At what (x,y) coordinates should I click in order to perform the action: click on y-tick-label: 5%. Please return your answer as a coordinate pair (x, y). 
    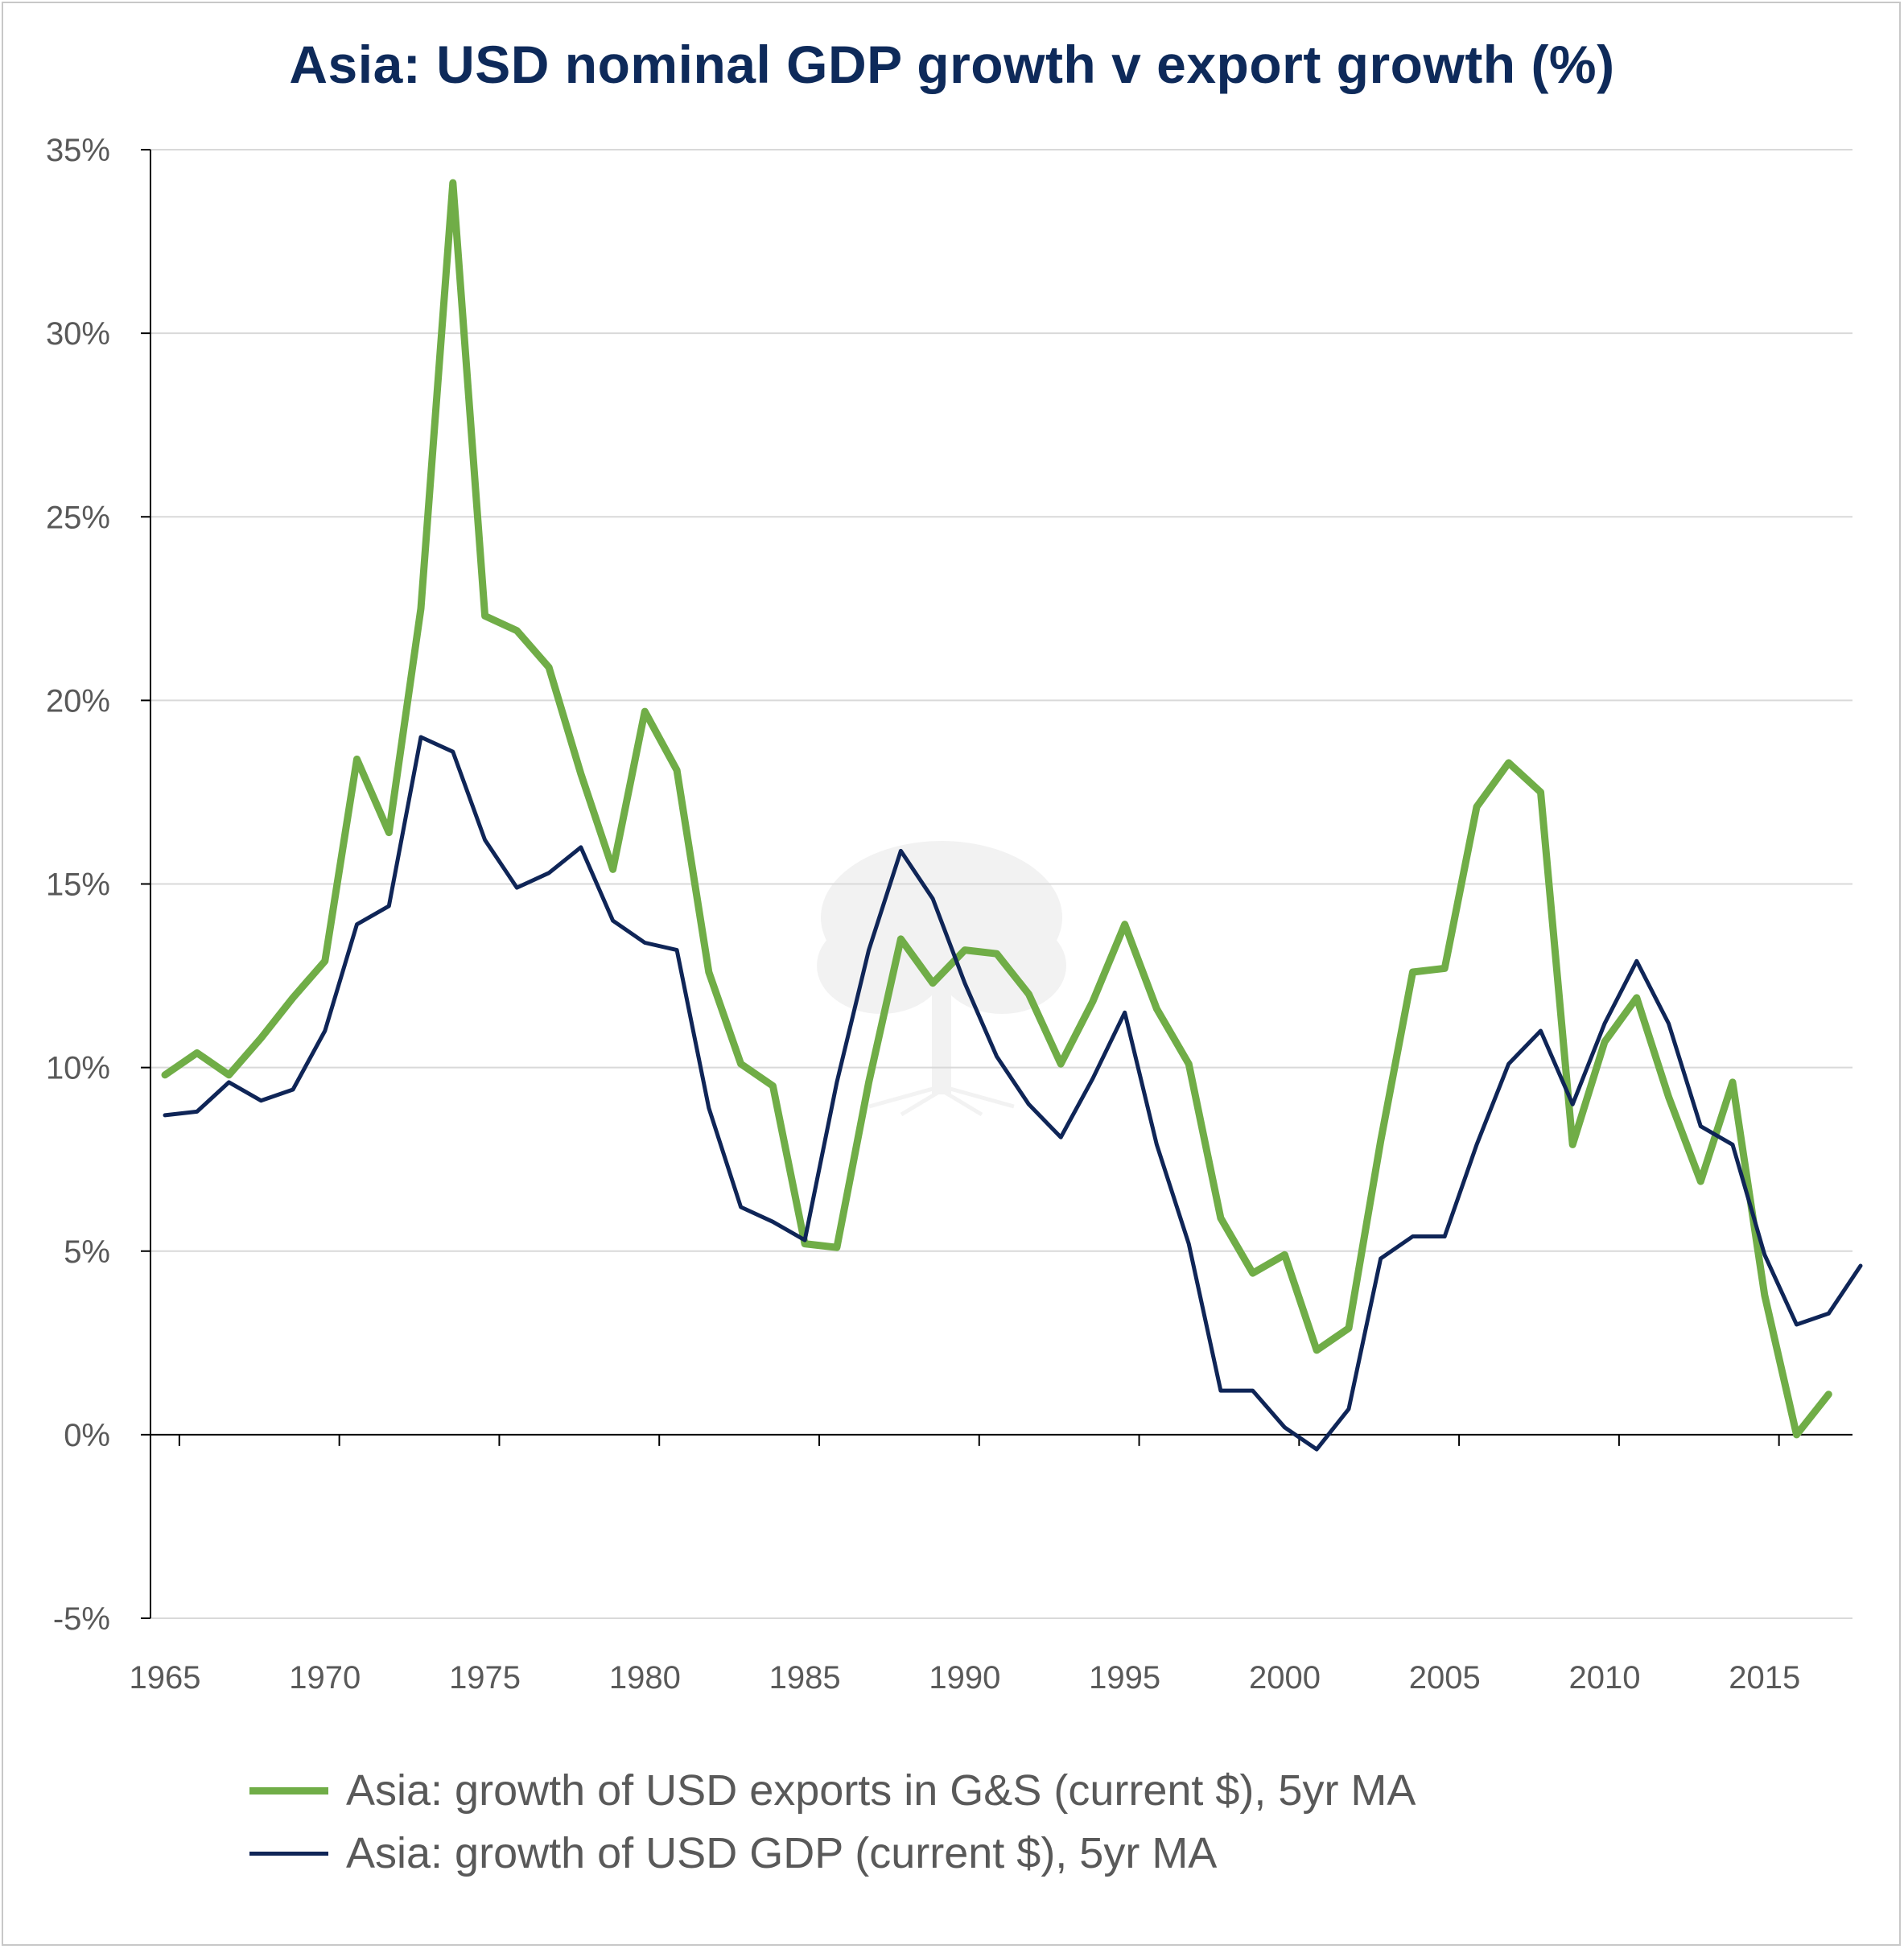
    Looking at the image, I should click on (87, 1252).